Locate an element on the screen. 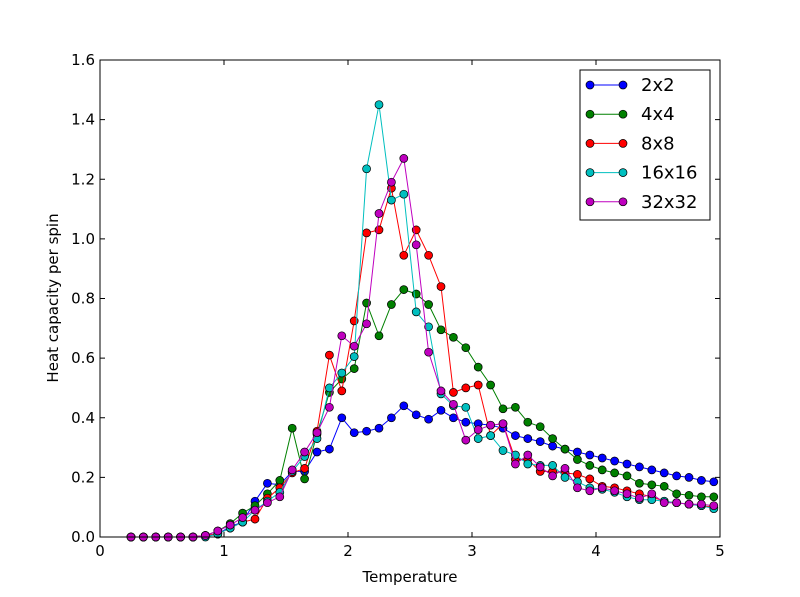 This screenshot has width=800, height=597. legend-item-2x2: 2x2 is located at coordinates (630, 85).